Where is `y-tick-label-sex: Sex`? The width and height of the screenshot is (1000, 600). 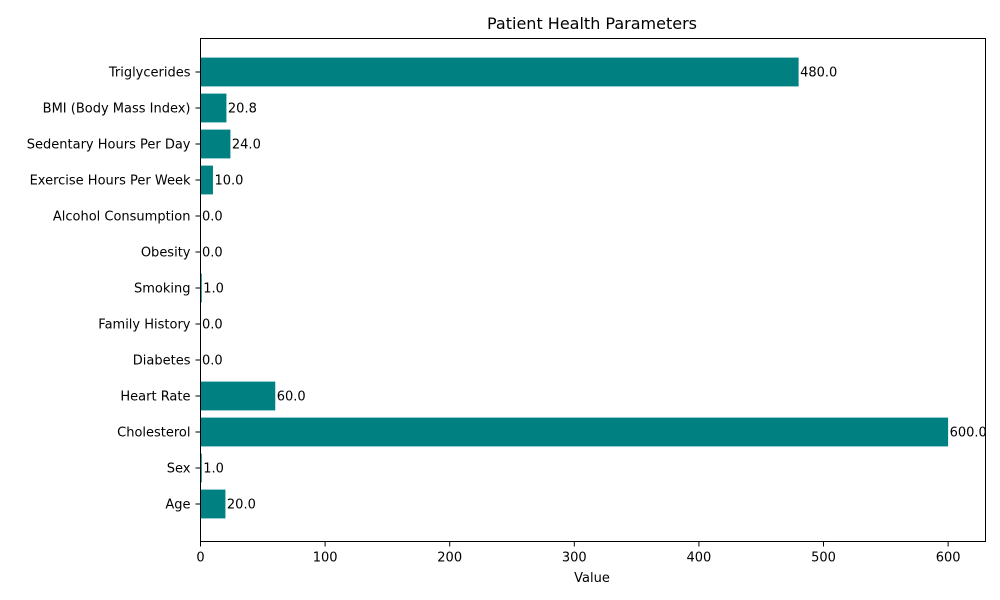
y-tick-label-sex: Sex is located at coordinates (179, 469).